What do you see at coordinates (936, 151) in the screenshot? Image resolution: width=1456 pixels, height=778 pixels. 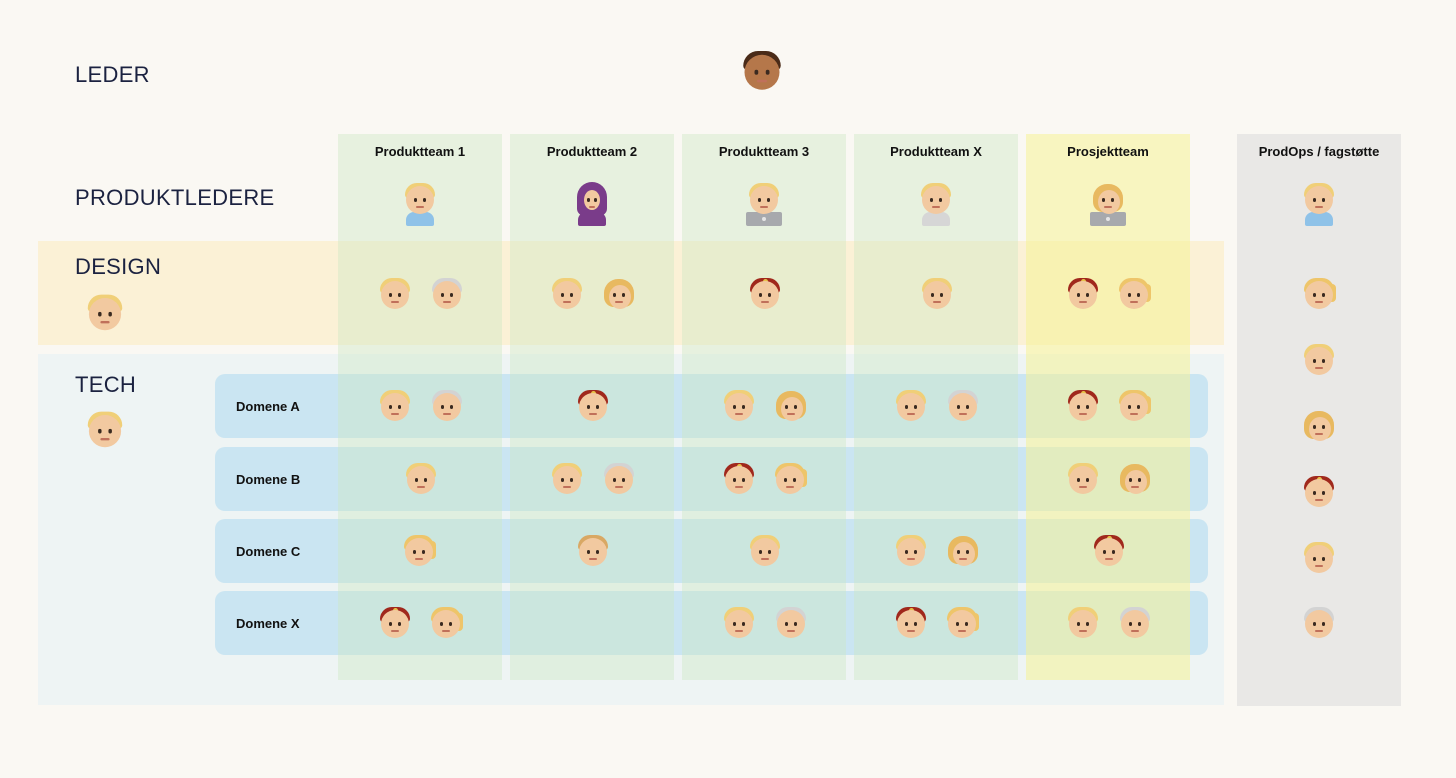 I see `column-header-x: Produktteam X` at bounding box center [936, 151].